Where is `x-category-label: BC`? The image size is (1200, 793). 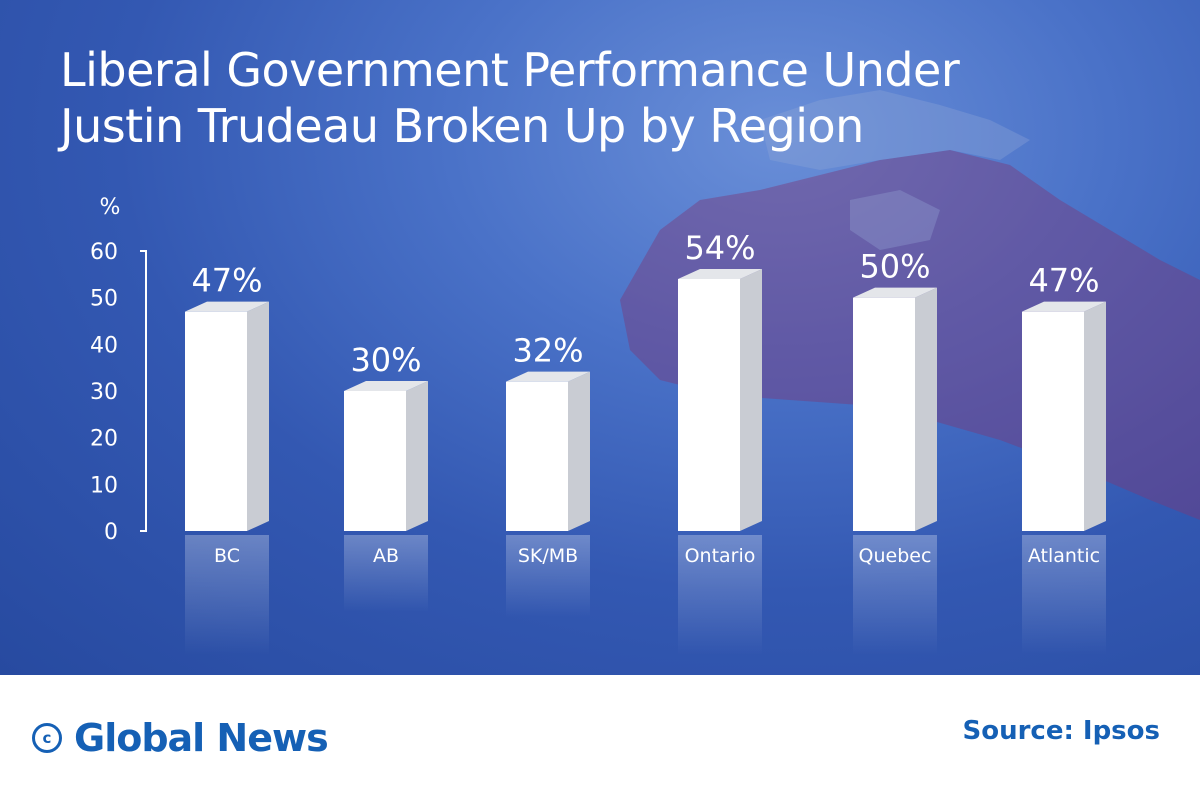 x-category-label: BC is located at coordinates (227, 556).